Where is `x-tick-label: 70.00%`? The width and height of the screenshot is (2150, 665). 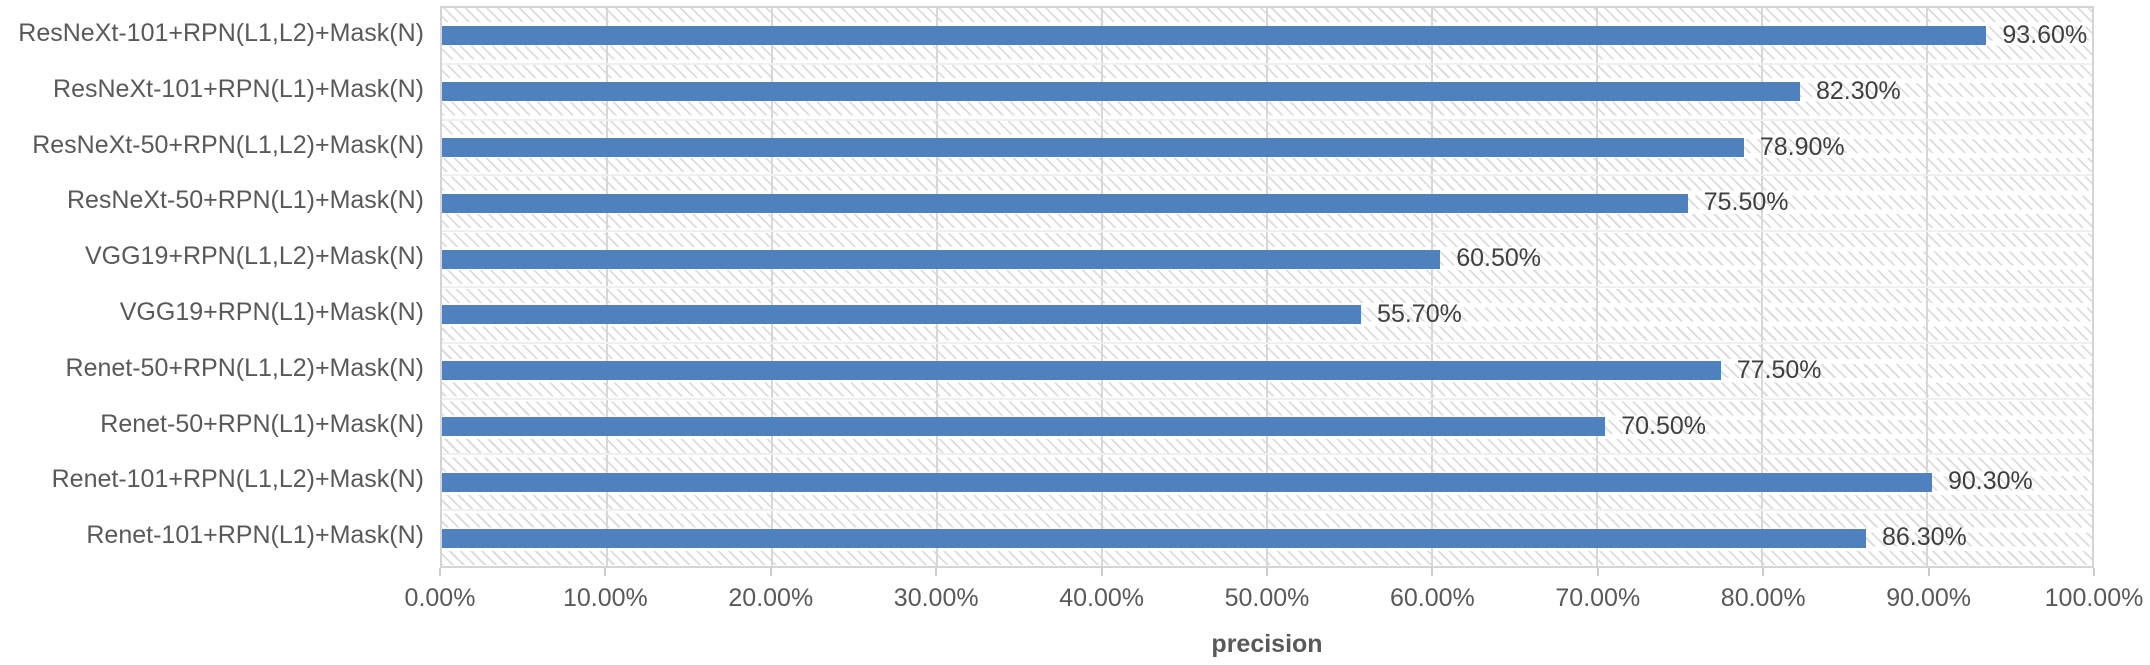
x-tick-label: 70.00% is located at coordinates (1598, 598).